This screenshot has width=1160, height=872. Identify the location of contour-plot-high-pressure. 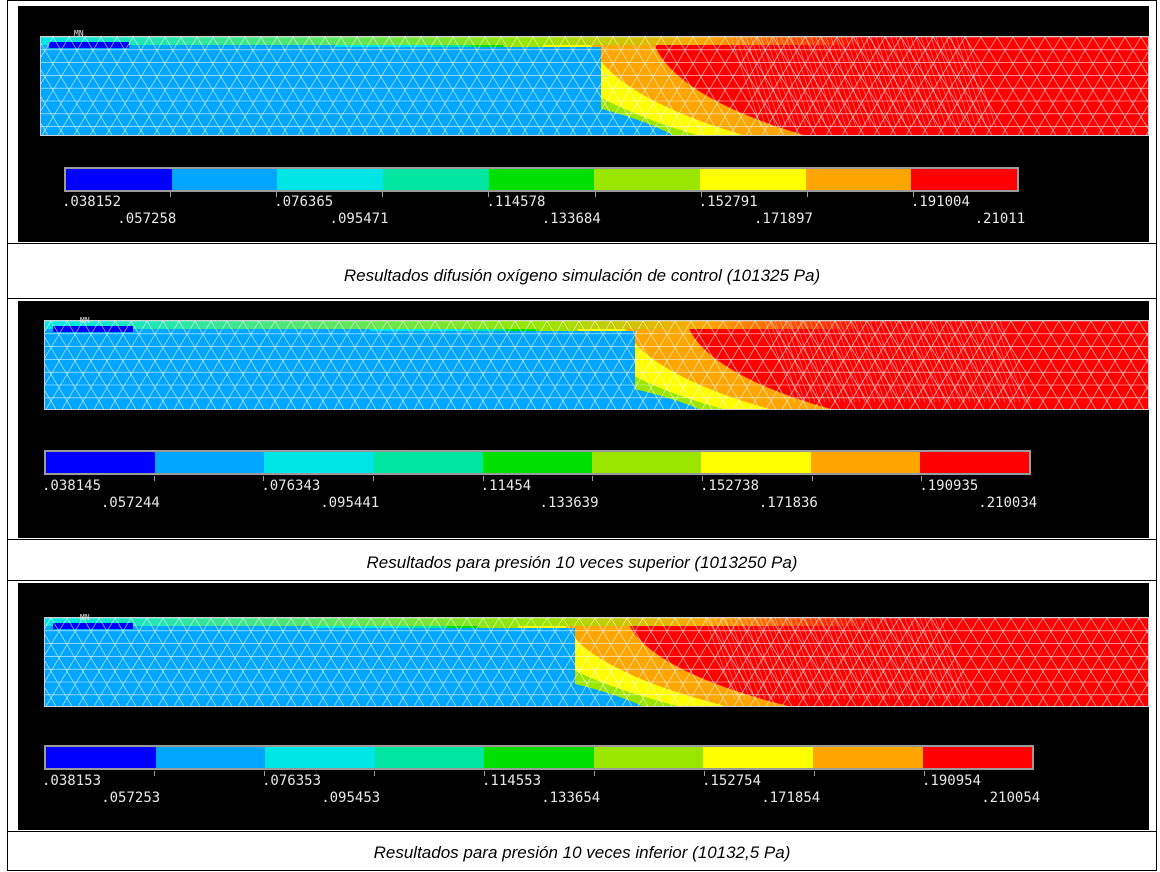
(596, 365).